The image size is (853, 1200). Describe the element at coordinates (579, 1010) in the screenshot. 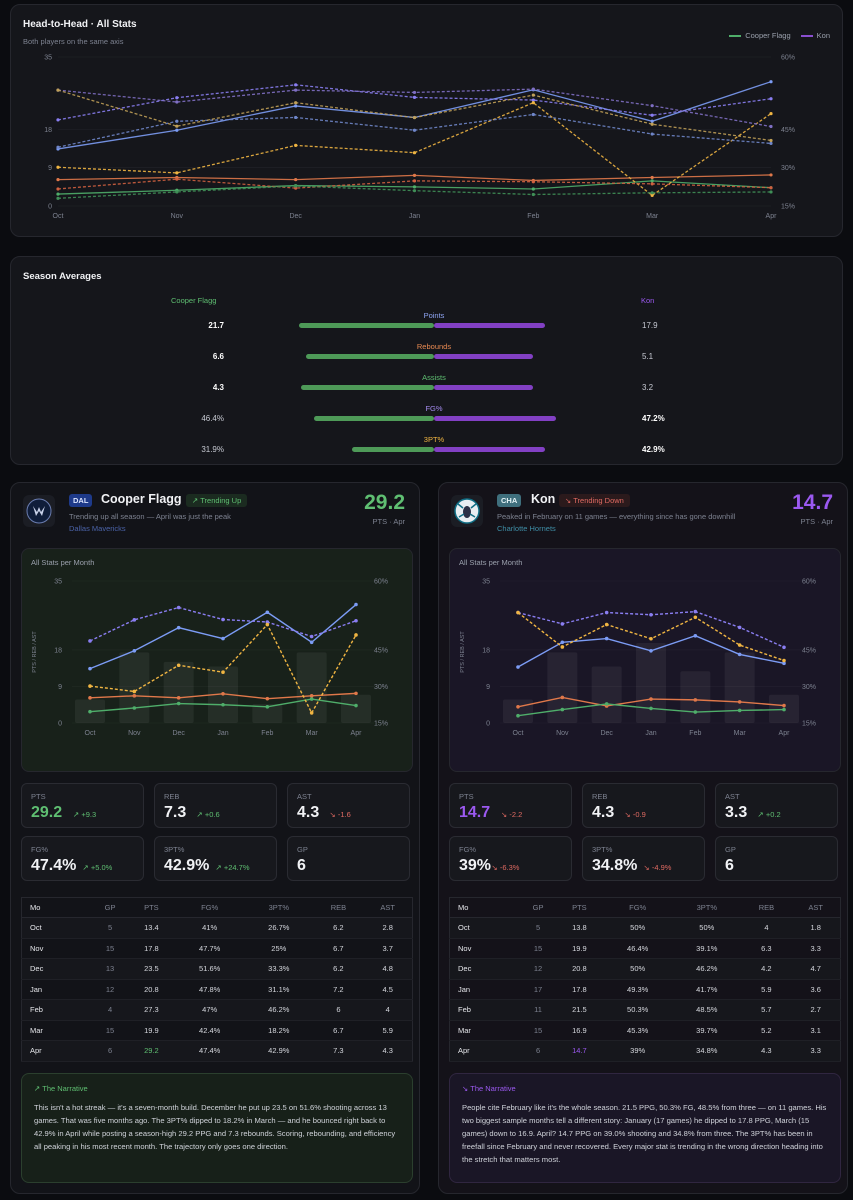

I see `table-cell: 21.5` at that location.